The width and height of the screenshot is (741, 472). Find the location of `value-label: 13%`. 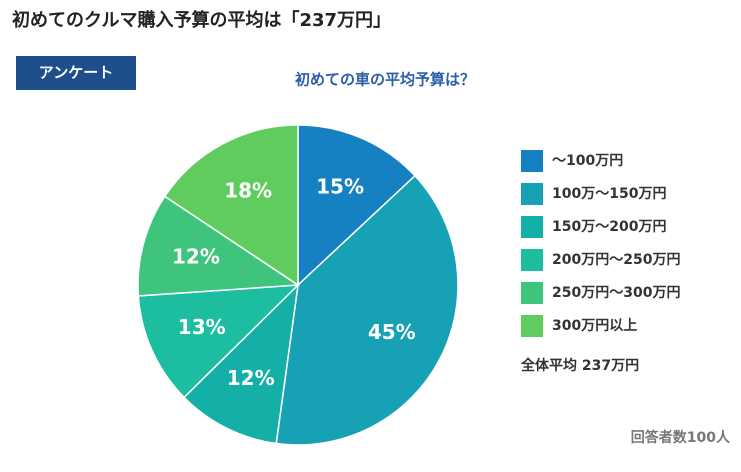

value-label: 13% is located at coordinates (202, 327).